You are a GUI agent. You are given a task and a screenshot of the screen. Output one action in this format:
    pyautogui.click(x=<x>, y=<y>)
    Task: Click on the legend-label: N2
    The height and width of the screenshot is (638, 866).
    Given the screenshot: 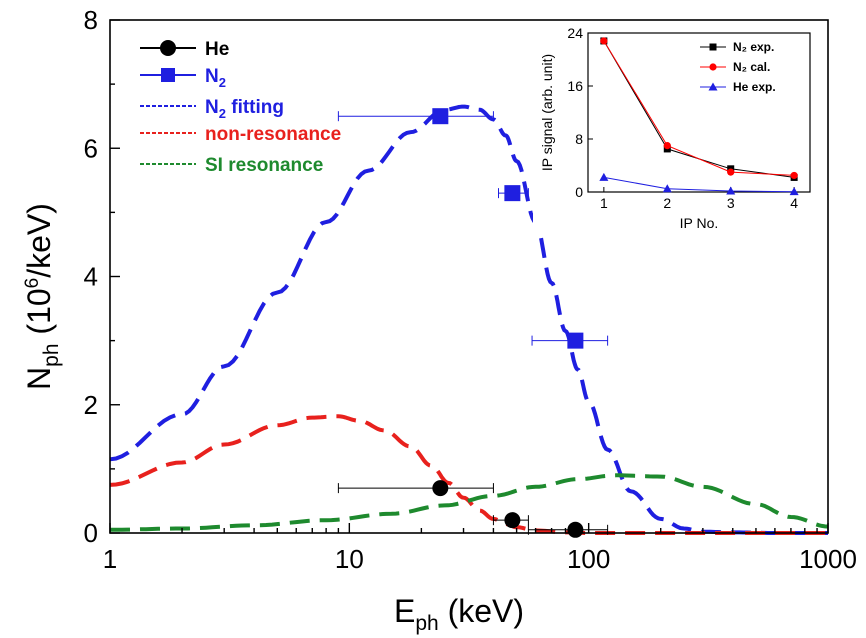 What is the action you would take?
    pyautogui.click(x=215, y=78)
    